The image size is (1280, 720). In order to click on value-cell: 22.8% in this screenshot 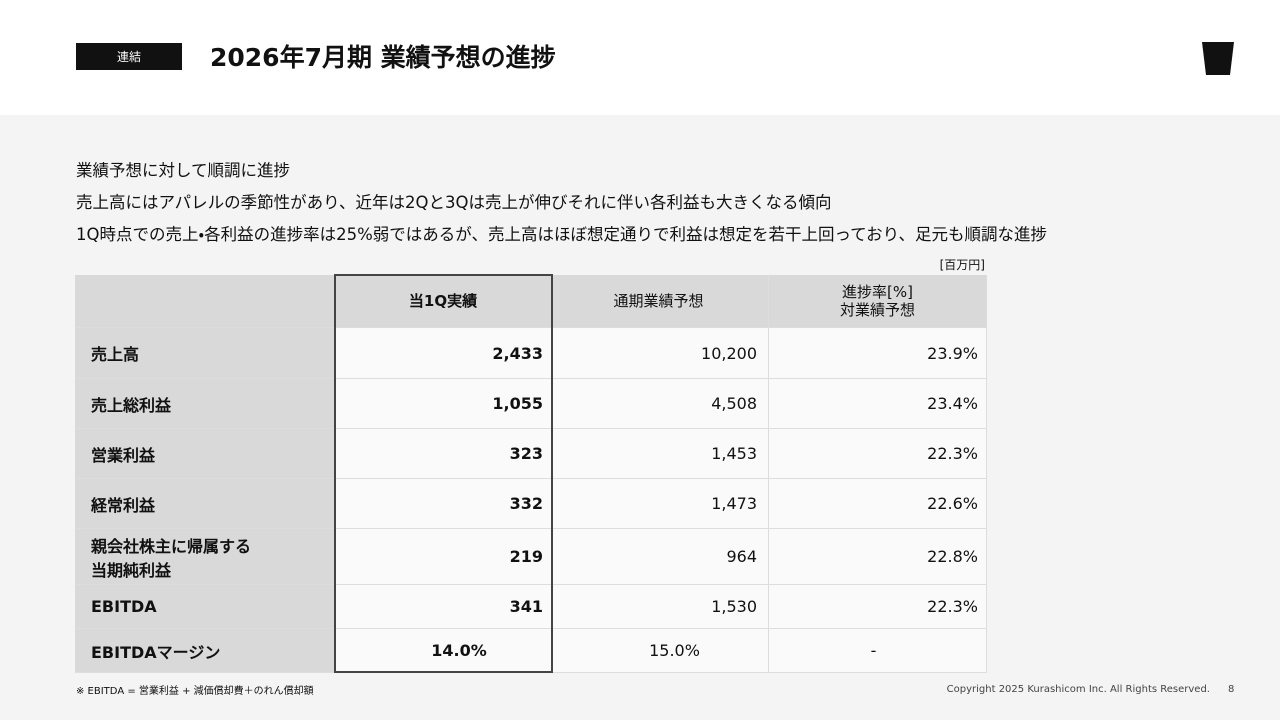, I will do `click(878, 557)`.